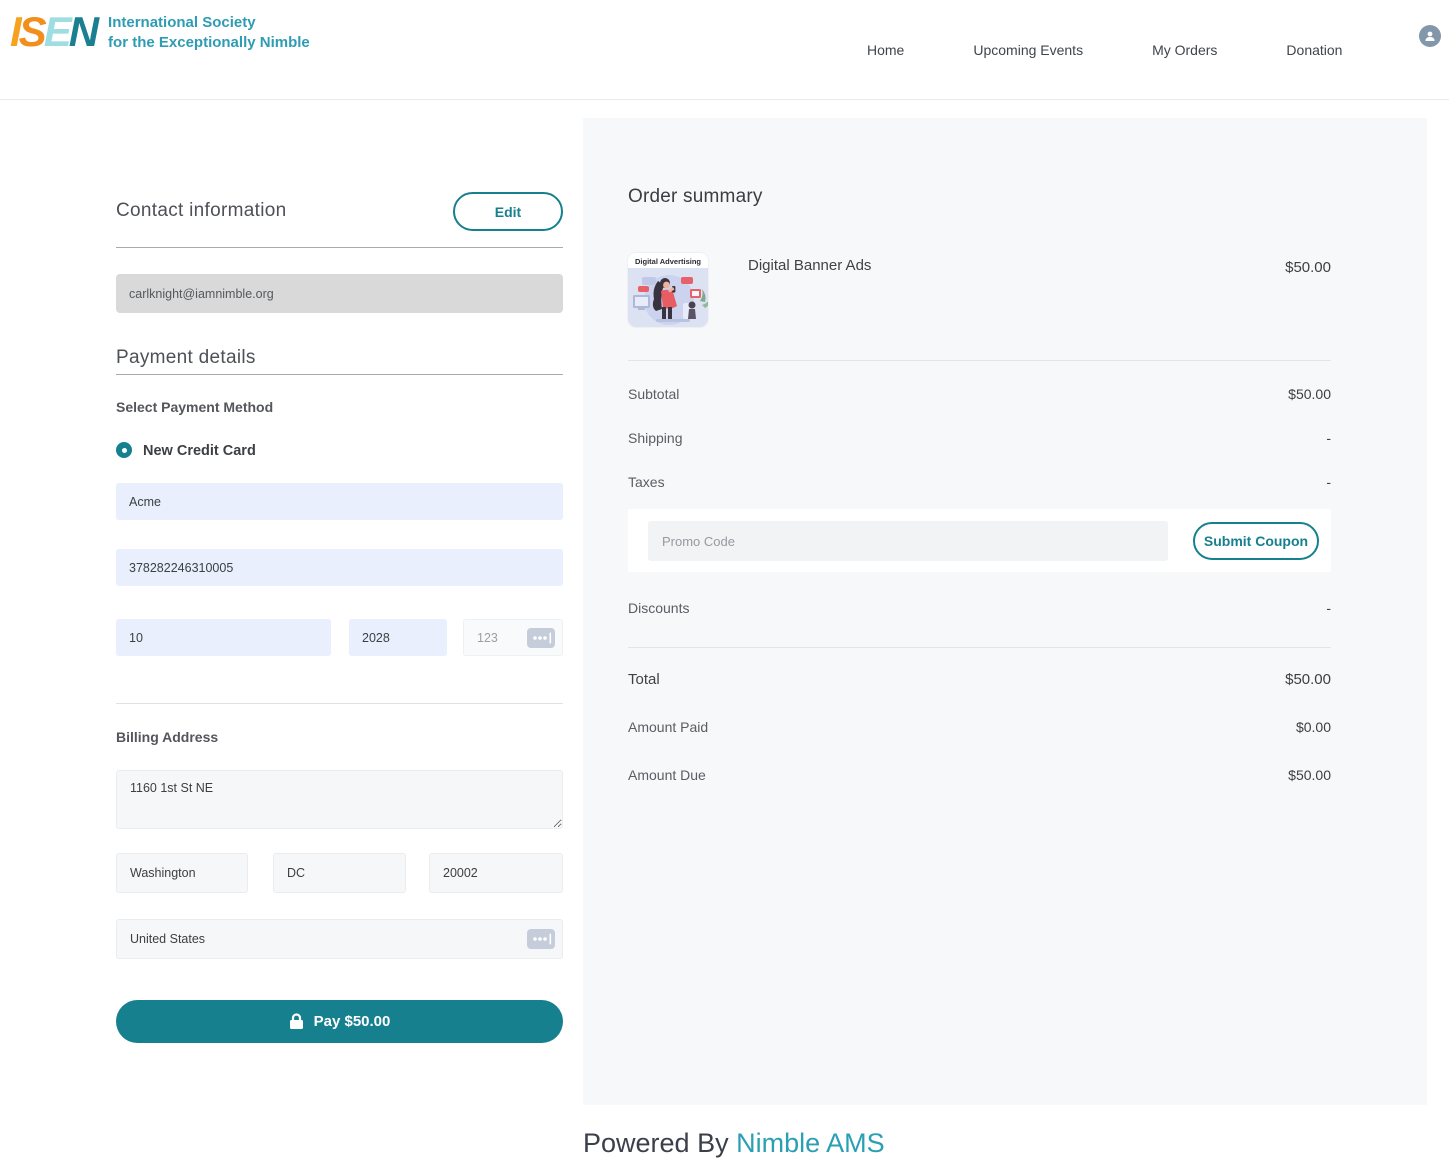 The height and width of the screenshot is (1162, 1449). What do you see at coordinates (57, 31) in the screenshot?
I see `logo-letter: E` at bounding box center [57, 31].